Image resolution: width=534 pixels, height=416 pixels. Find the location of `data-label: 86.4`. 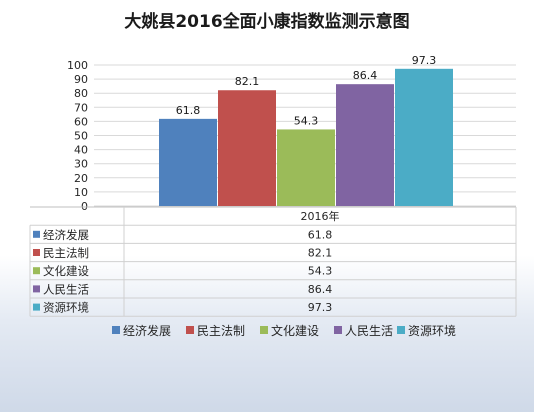

data-label: 86.4 is located at coordinates (365, 75).